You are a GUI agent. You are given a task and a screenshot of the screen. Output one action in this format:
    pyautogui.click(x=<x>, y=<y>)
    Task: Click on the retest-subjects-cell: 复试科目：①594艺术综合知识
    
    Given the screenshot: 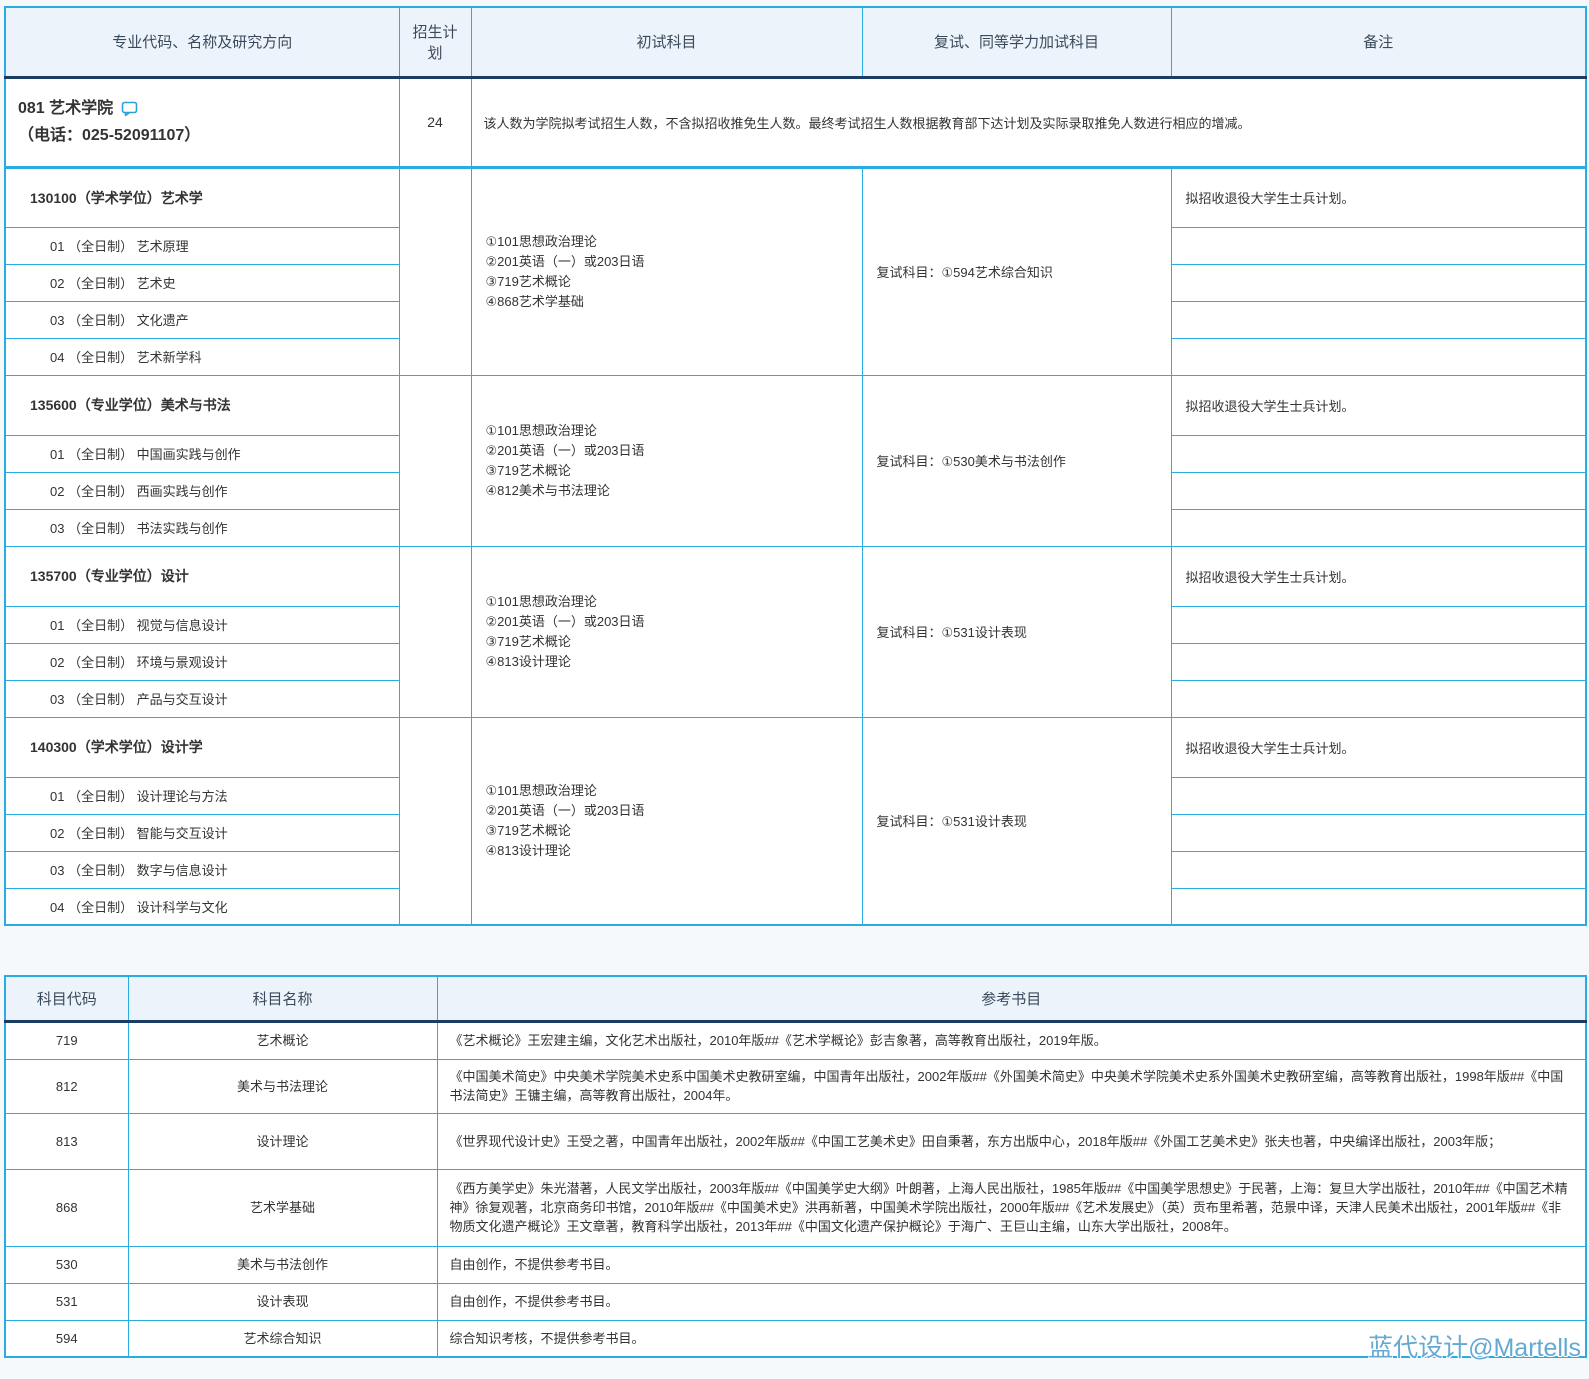 What is the action you would take?
    pyautogui.click(x=1016, y=271)
    